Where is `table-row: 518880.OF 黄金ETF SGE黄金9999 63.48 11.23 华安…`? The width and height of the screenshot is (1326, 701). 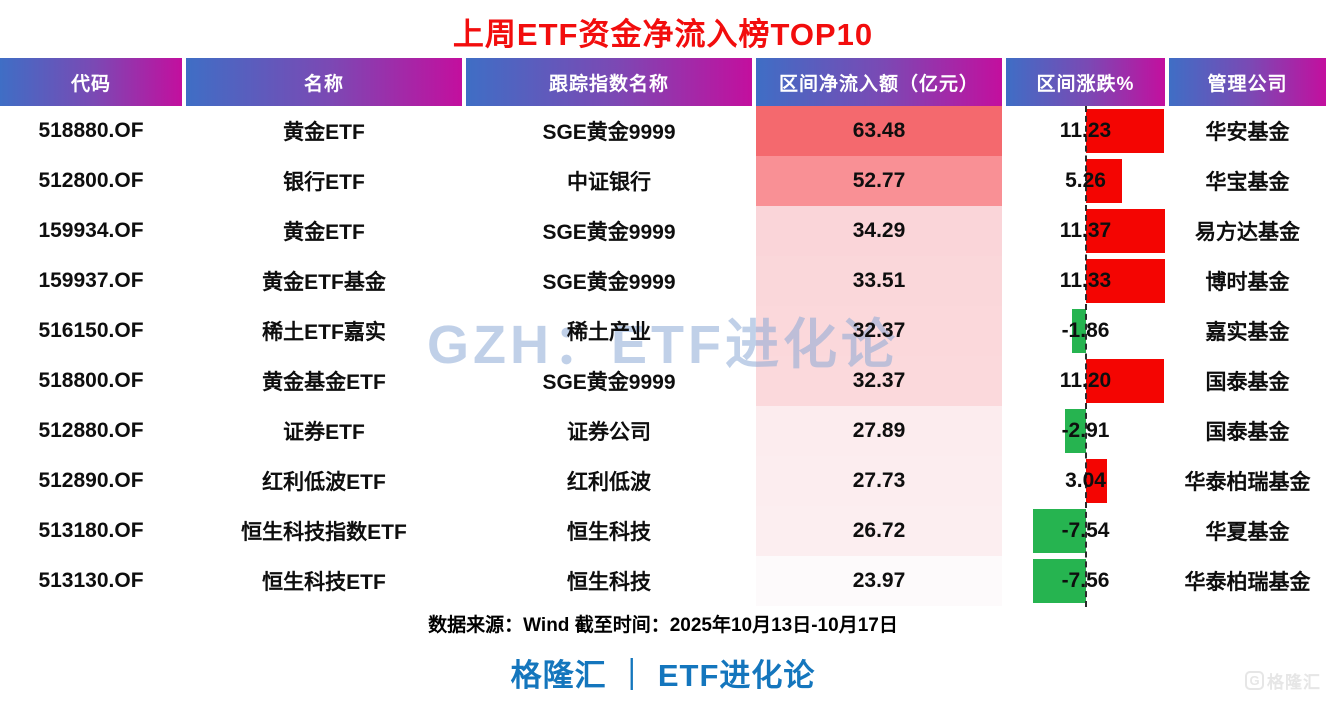 table-row: 518880.OF 黄金ETF SGE黄金9999 63.48 11.23 华安… is located at coordinates (663, 131).